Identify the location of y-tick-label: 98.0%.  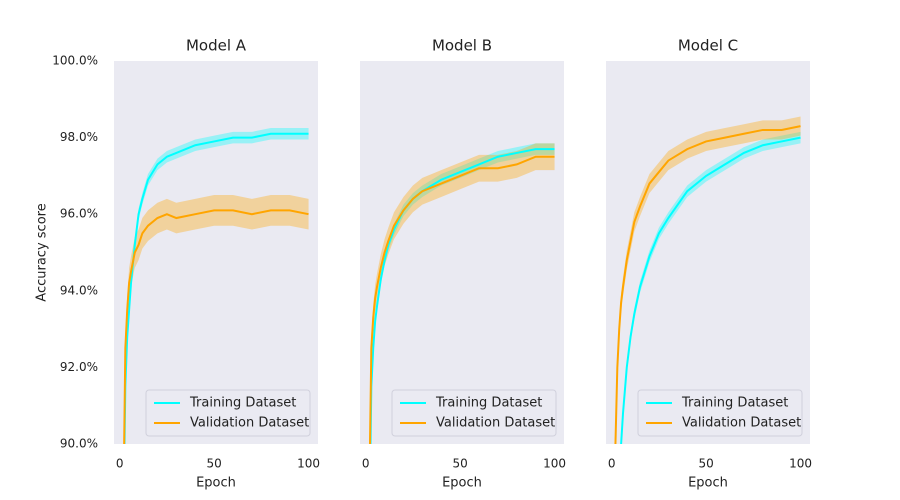
(79, 137).